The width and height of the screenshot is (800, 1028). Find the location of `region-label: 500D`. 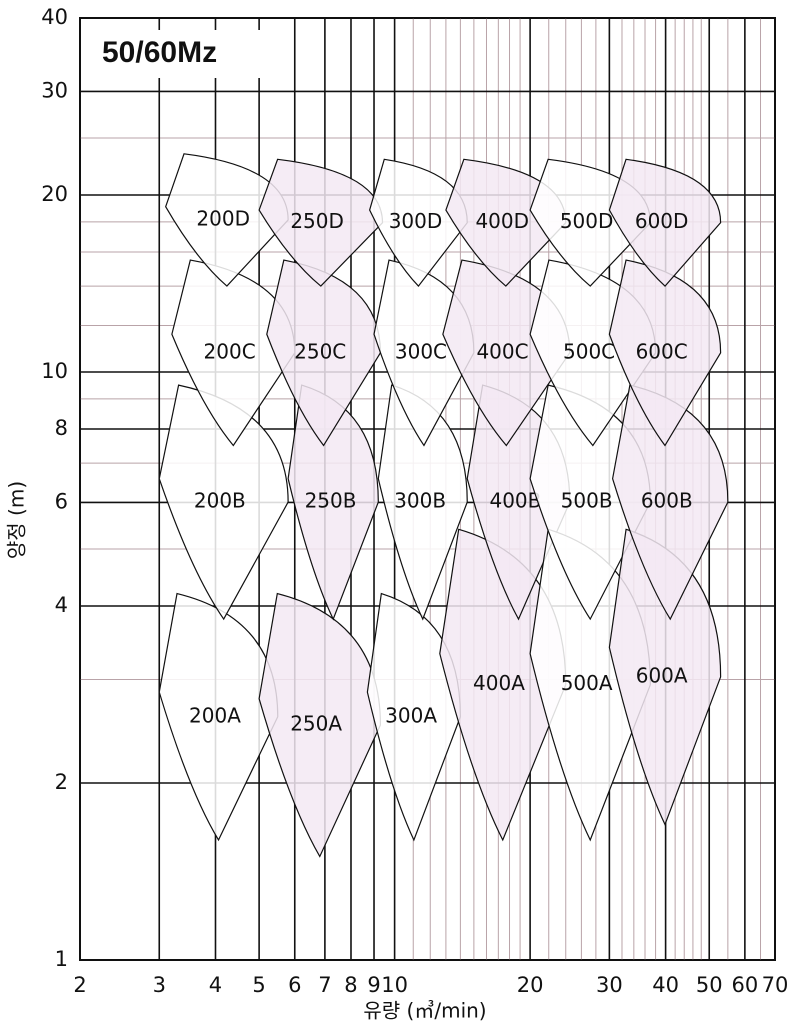

region-label: 500D is located at coordinates (587, 221).